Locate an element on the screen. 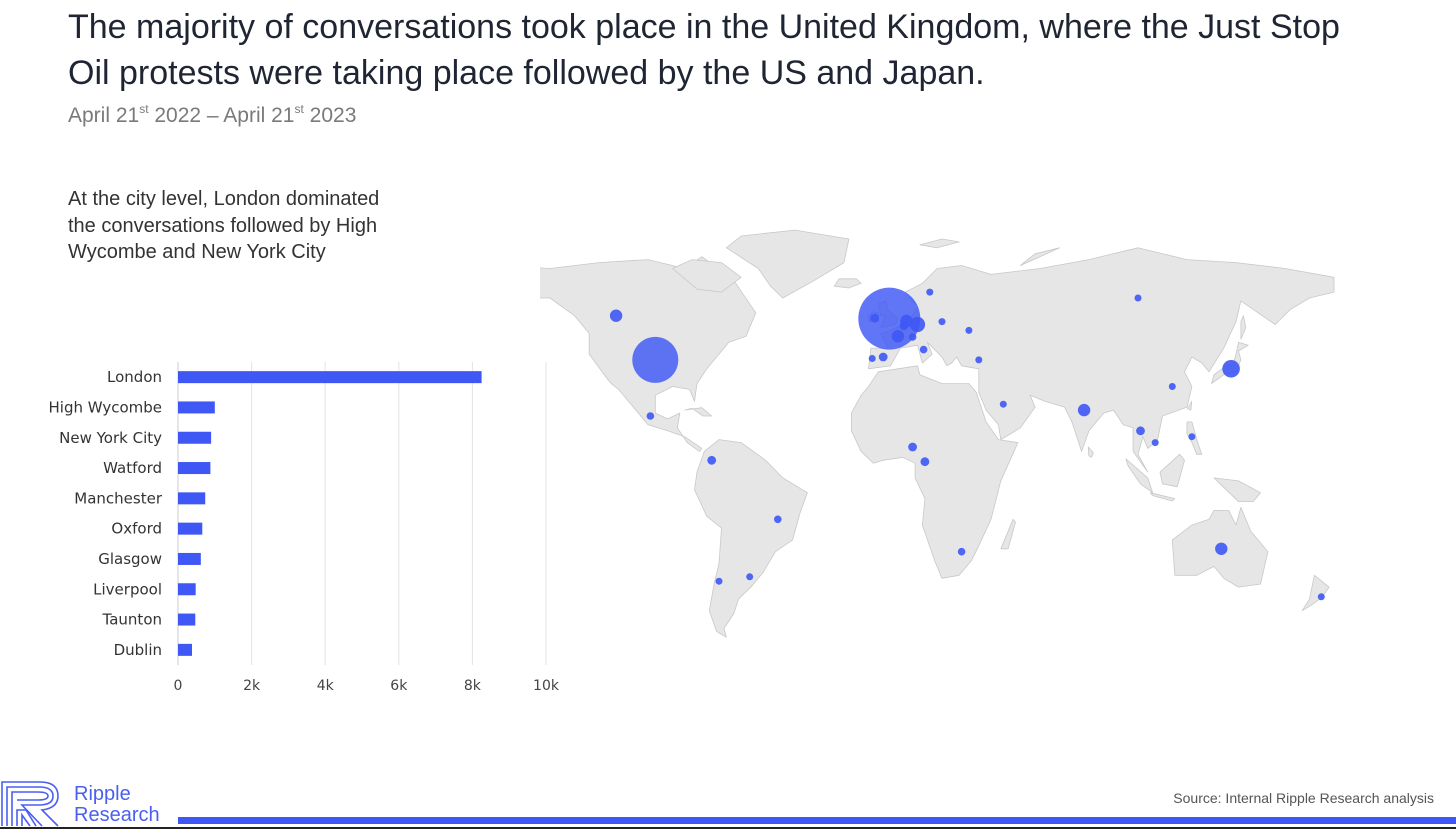  category-label: Oxford is located at coordinates (136, 529).